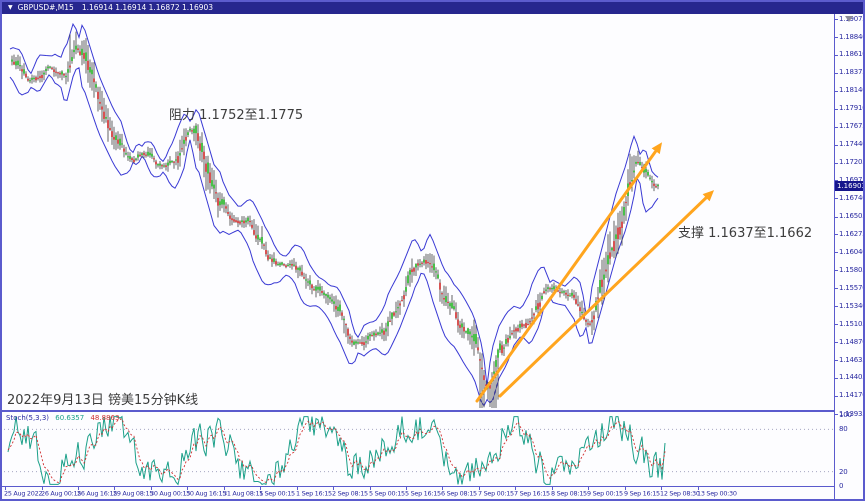 Image resolution: width=865 pixels, height=501 pixels. What do you see at coordinates (852, 162) in the screenshot?
I see `price-axis-label: 1.17205` at bounding box center [852, 162].